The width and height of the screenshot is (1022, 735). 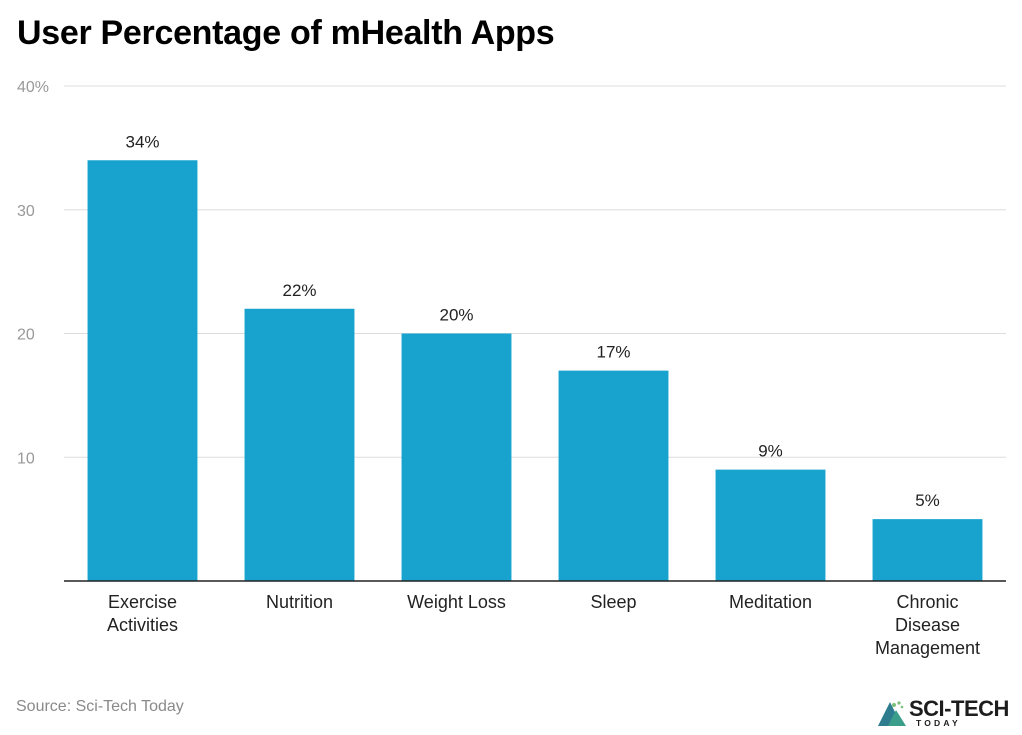 What do you see at coordinates (927, 648) in the screenshot?
I see `x-category-label-line: Management` at bounding box center [927, 648].